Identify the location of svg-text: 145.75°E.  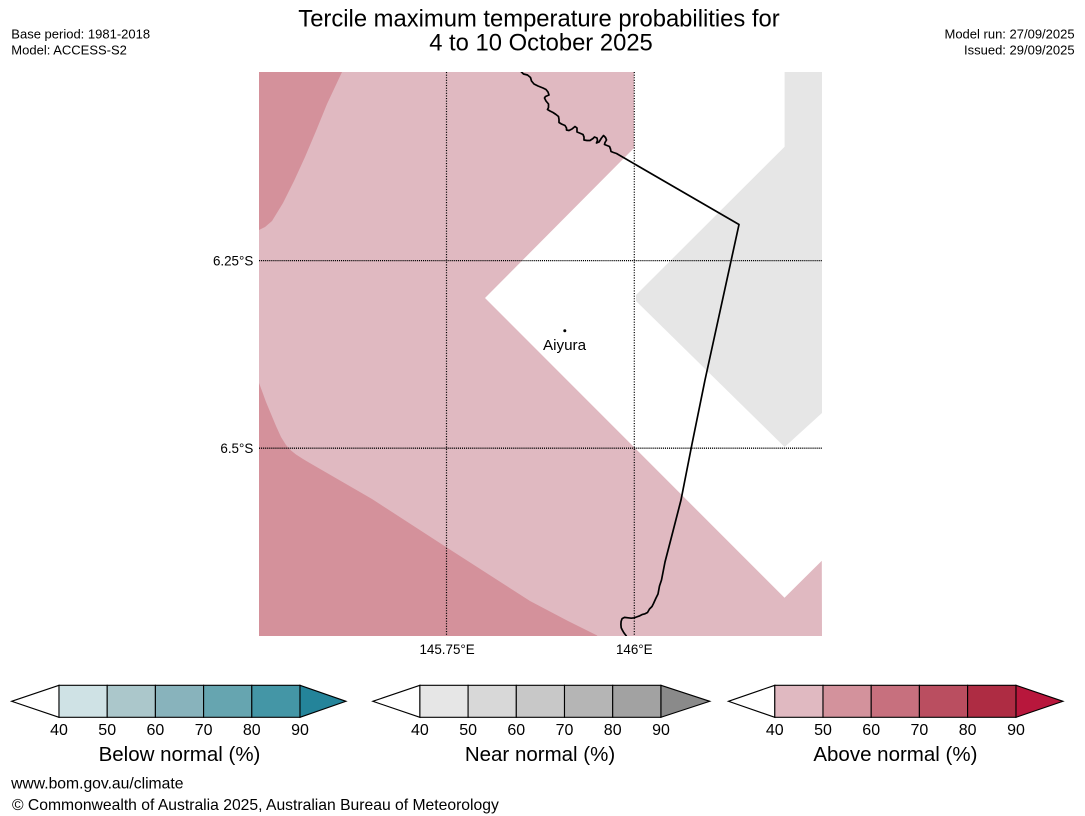
(446, 649).